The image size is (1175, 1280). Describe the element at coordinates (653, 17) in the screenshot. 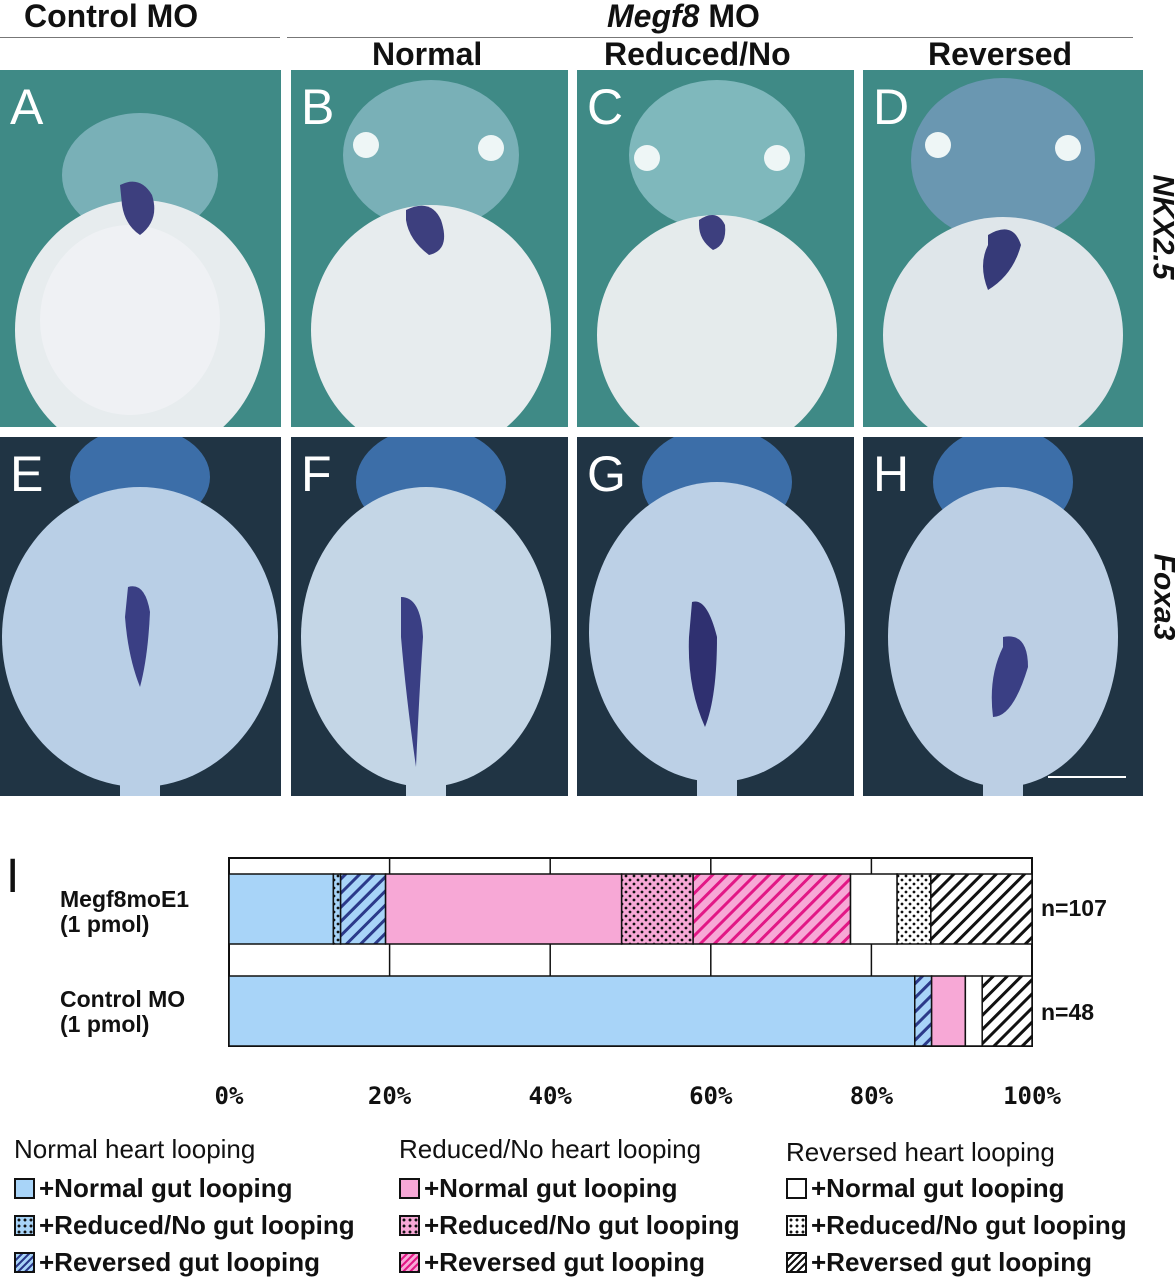

I see `header-megf8-gene: Megf8` at that location.